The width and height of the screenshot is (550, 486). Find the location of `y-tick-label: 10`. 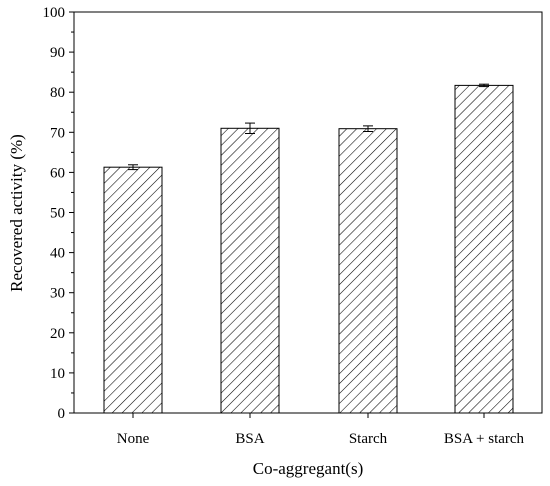

y-tick-label: 10 is located at coordinates (57, 374).